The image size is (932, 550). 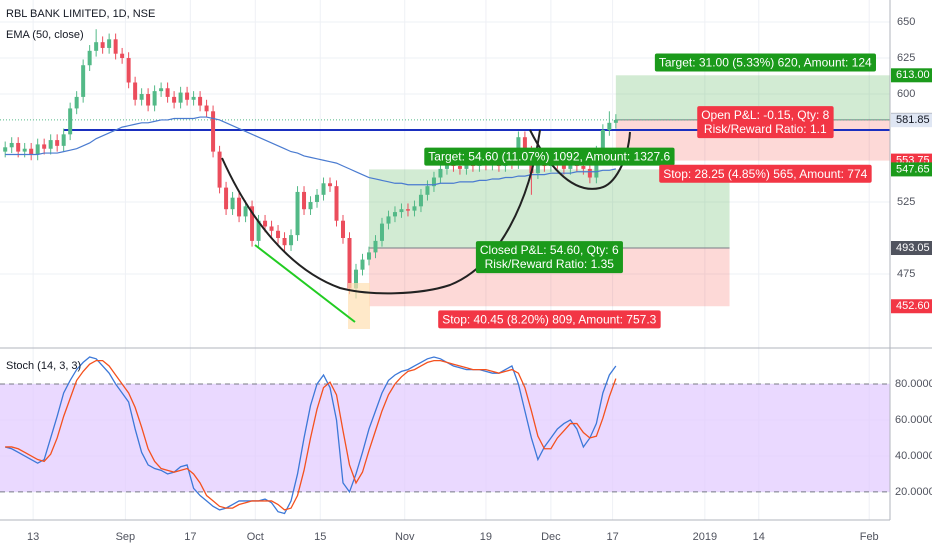 What do you see at coordinates (45, 35) in the screenshot?
I see `legend-entry: EMA (50, close)` at bounding box center [45, 35].